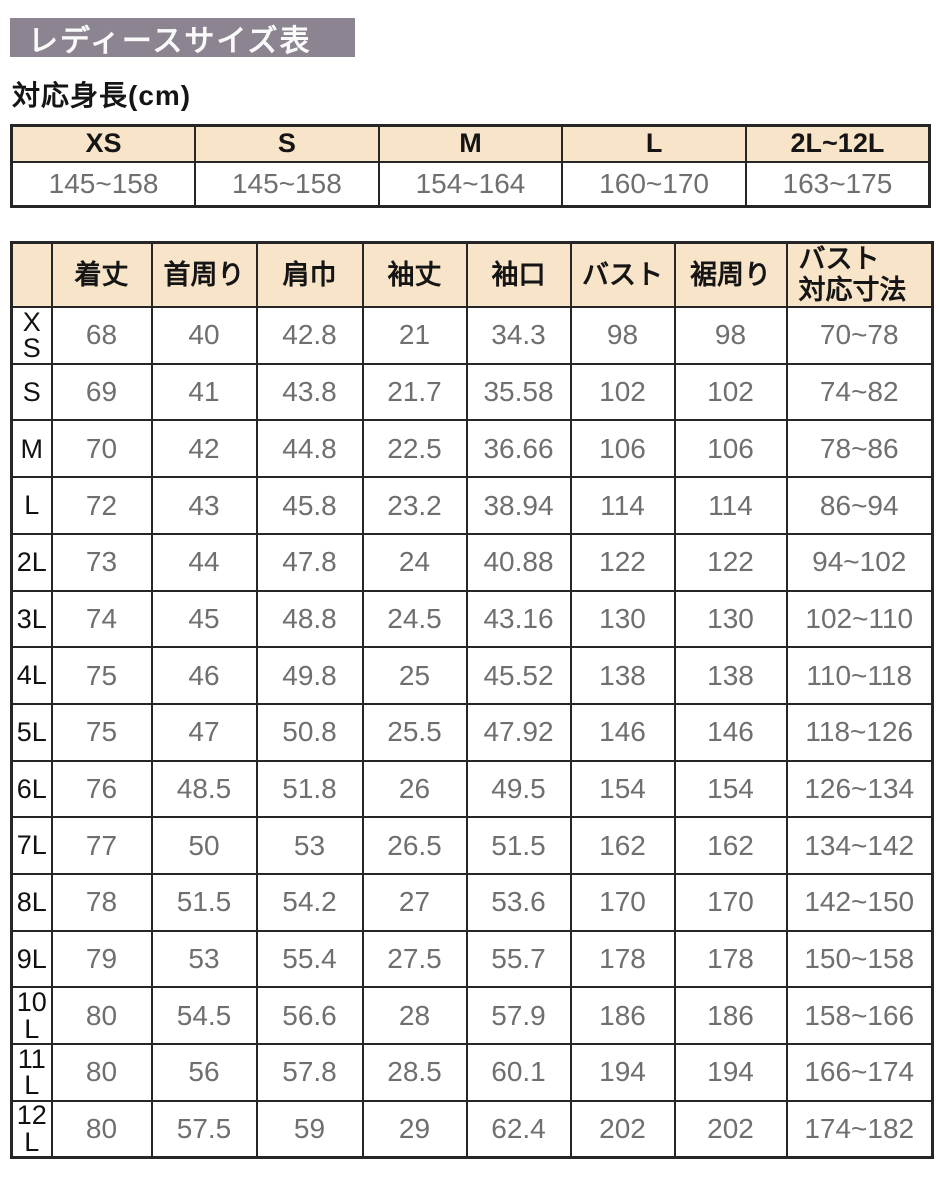 The image size is (940, 1200). I want to click on size-value: 59, so click(309, 1129).